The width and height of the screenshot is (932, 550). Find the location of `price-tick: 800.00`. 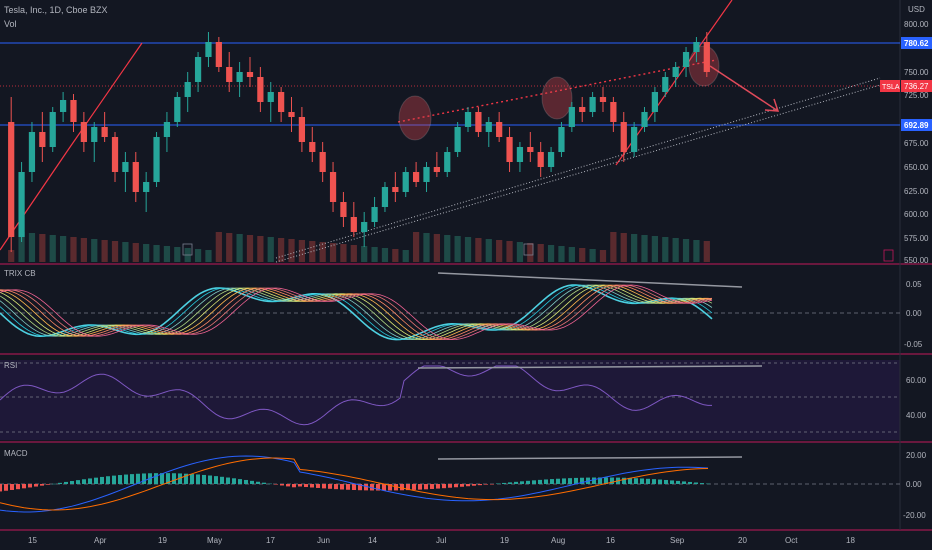

price-tick: 800.00 is located at coordinates (916, 24).